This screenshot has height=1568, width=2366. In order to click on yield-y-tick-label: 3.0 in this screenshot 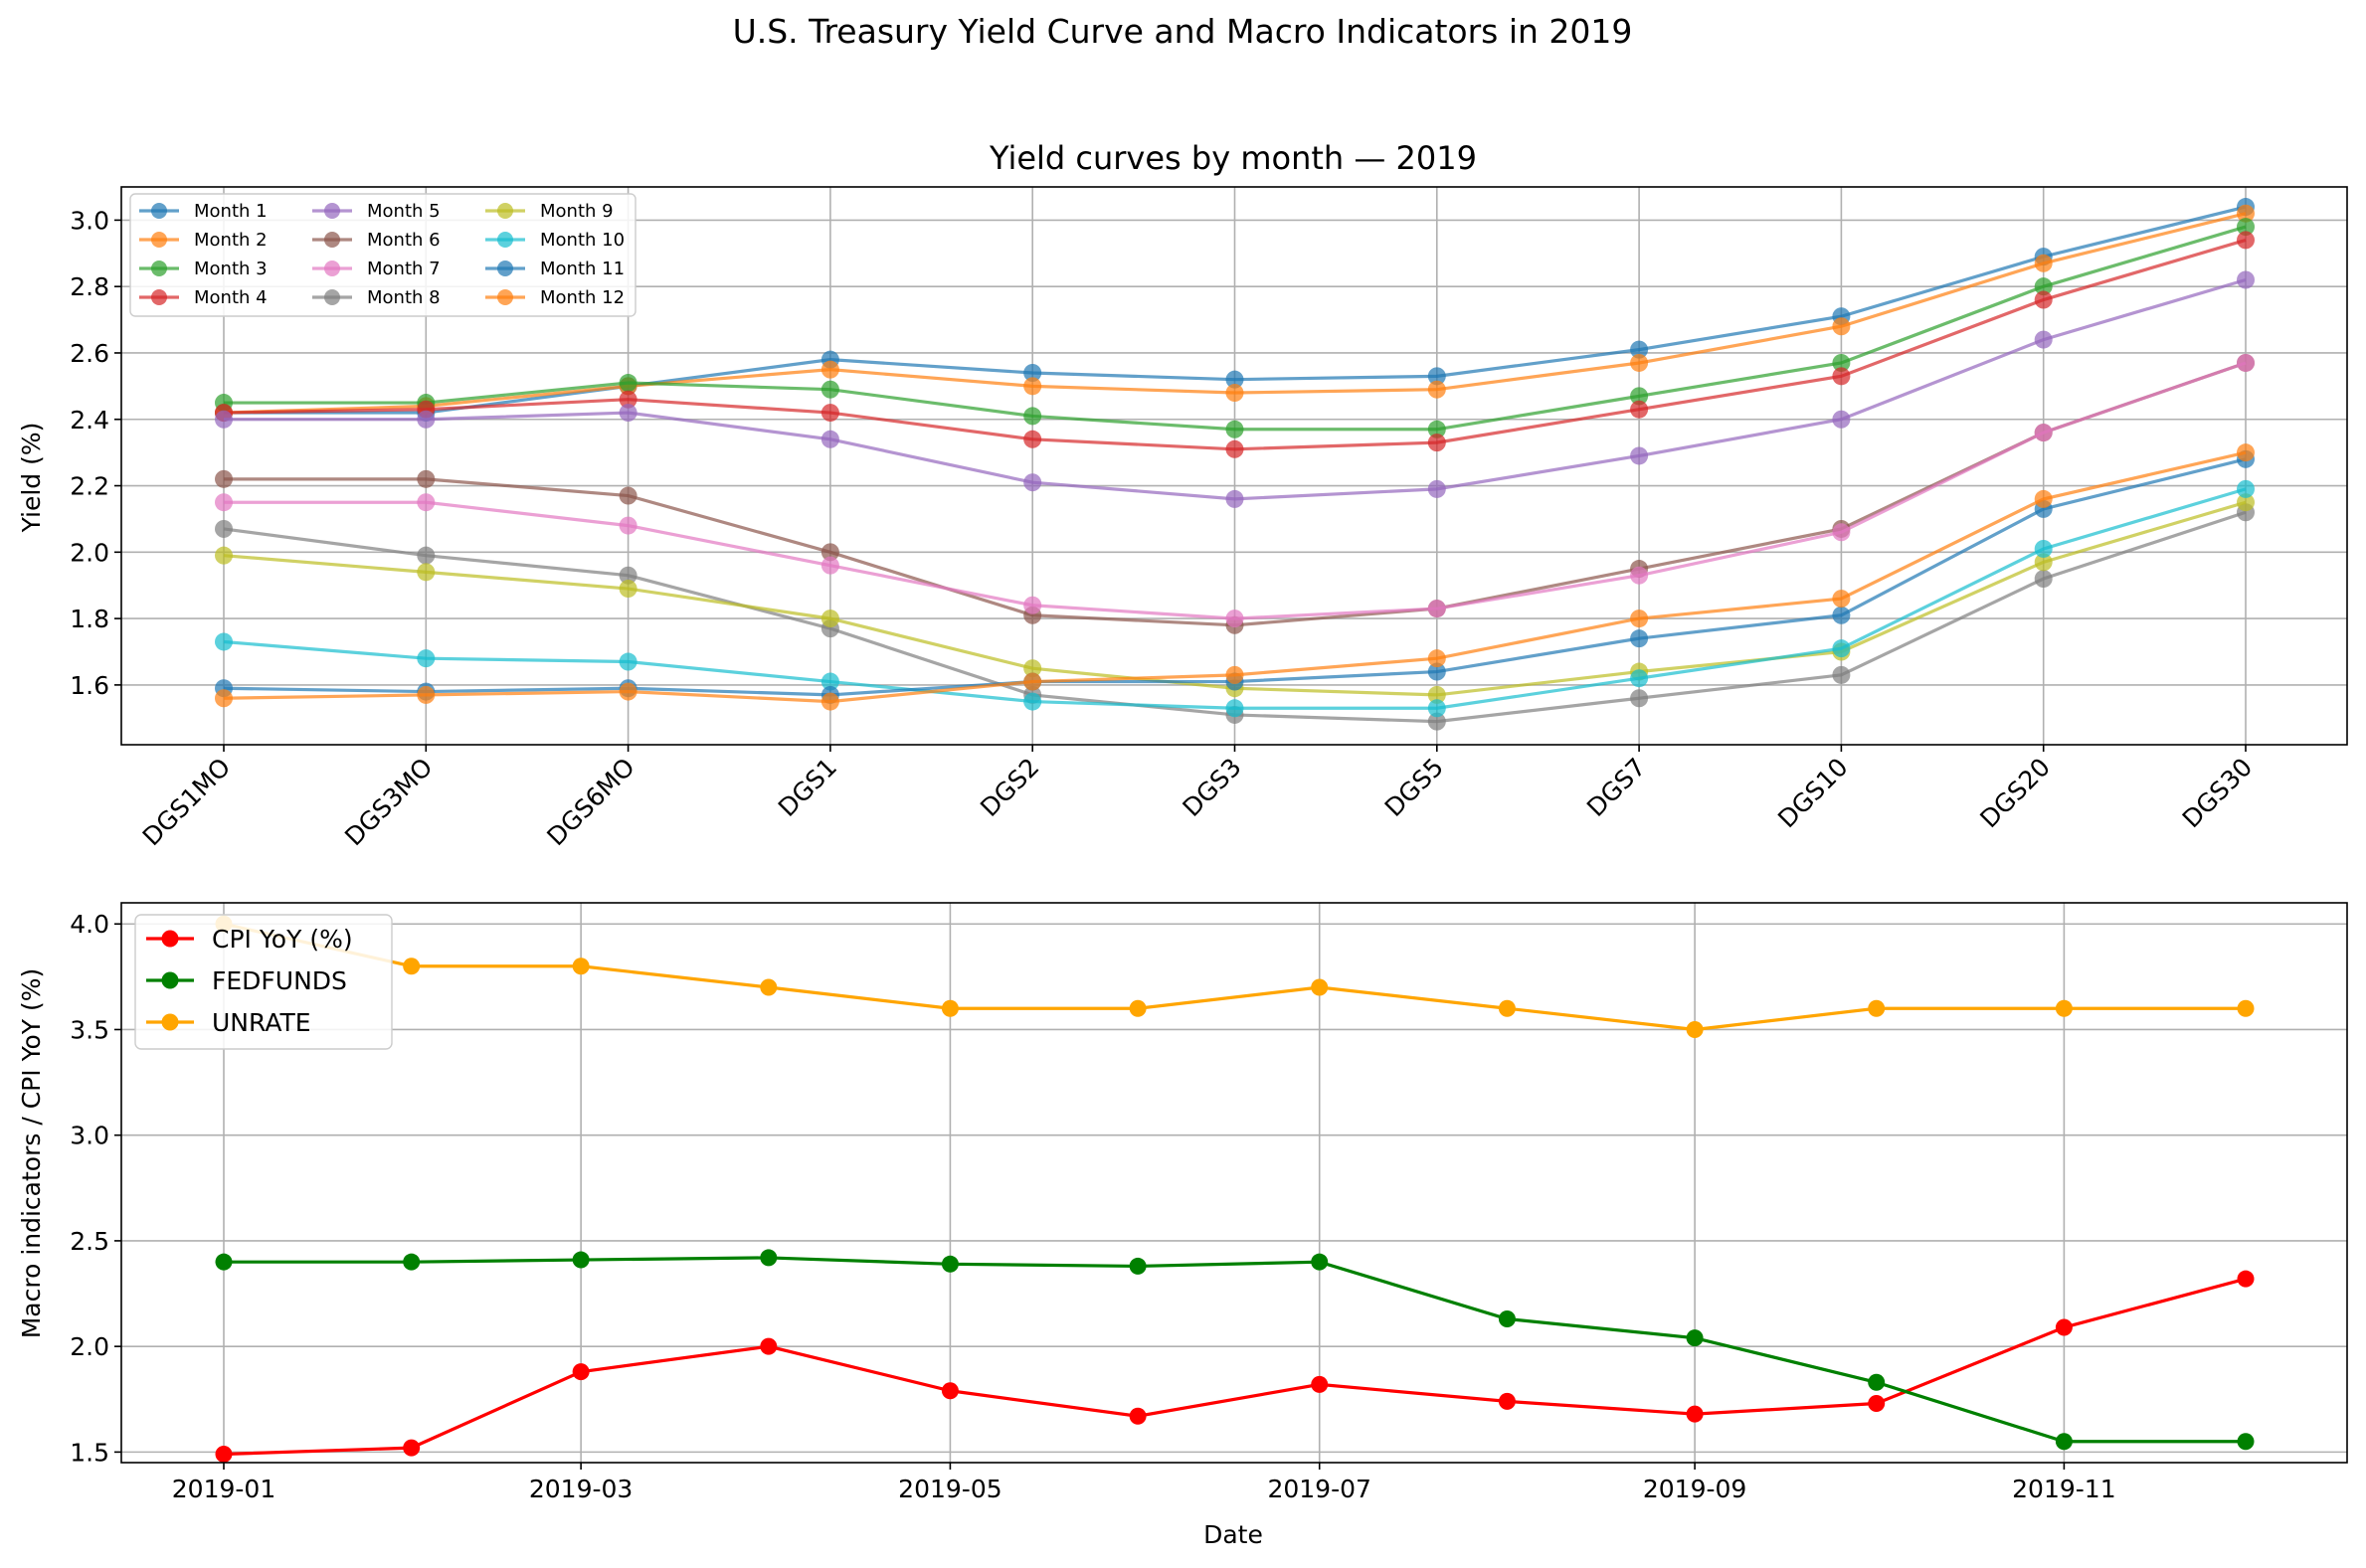, I will do `click(89, 220)`.